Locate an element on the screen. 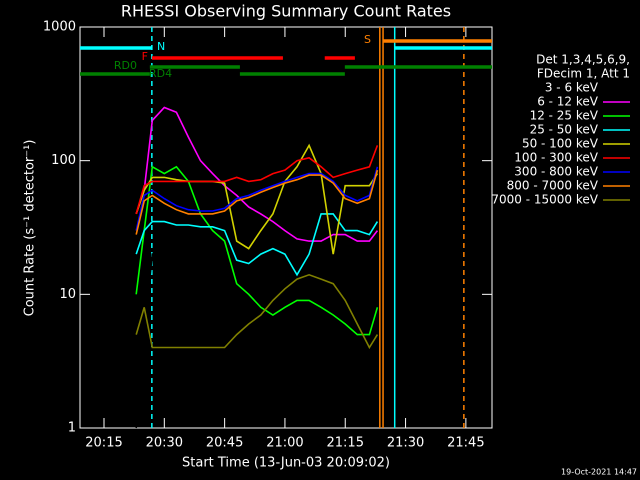 The width and height of the screenshot is (640, 480). legend-header: Det 1,3,4,5,6,9, is located at coordinates (583, 60).